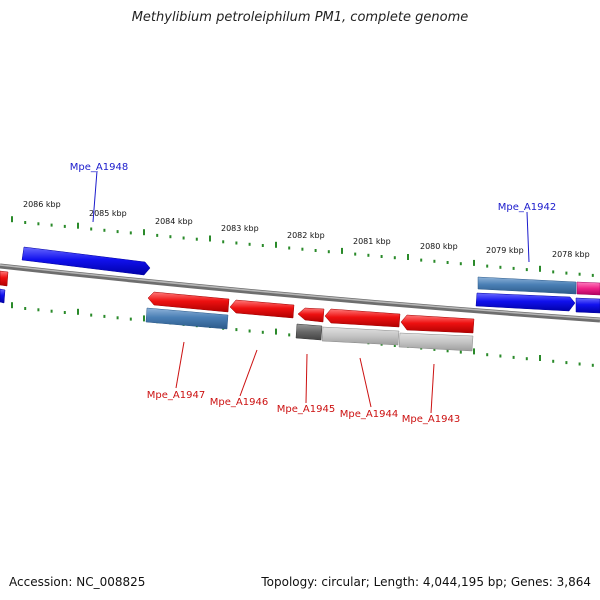  Describe the element at coordinates (306, 409) in the screenshot. I see `gene-label-mpe-a1945: Mpe_A1945` at that location.